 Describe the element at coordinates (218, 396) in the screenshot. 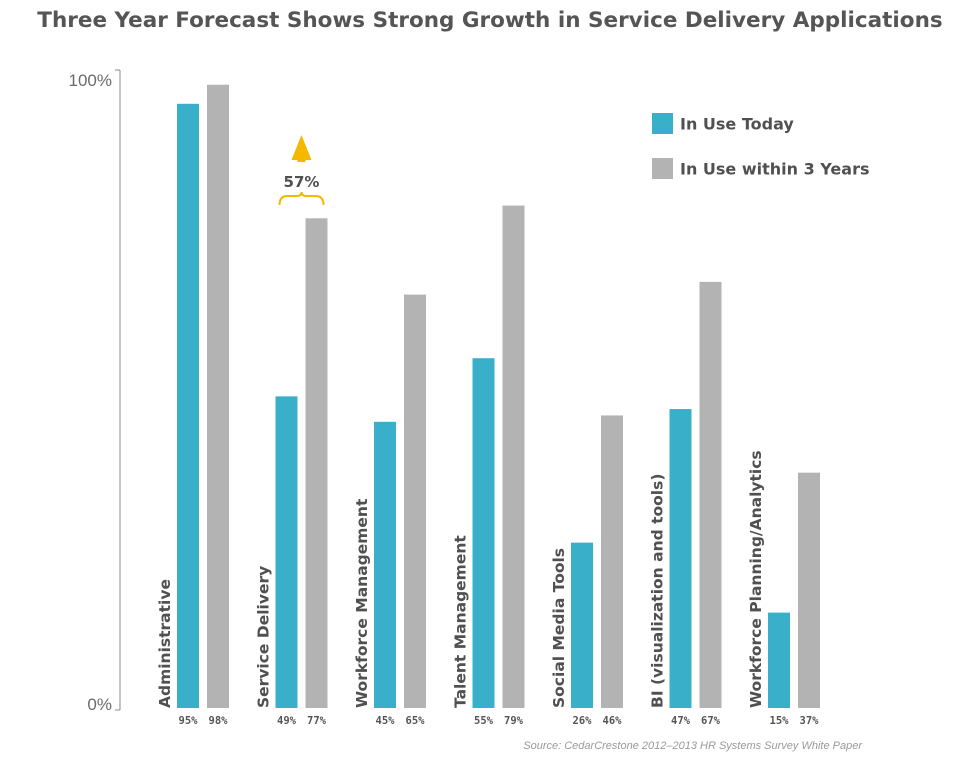

I see `bar-administrative-in-use-within-3-years` at that location.